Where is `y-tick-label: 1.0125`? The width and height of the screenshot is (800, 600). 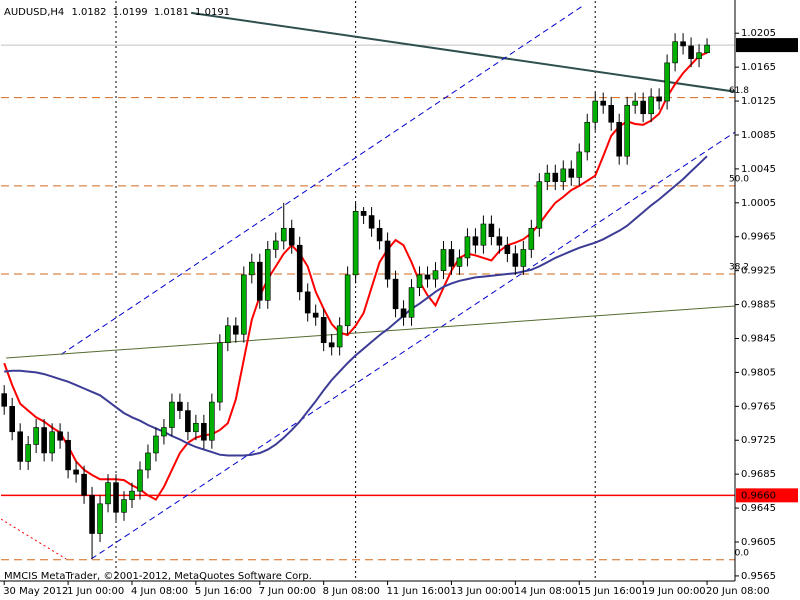
y-tick-label: 1.0125 is located at coordinates (758, 101).